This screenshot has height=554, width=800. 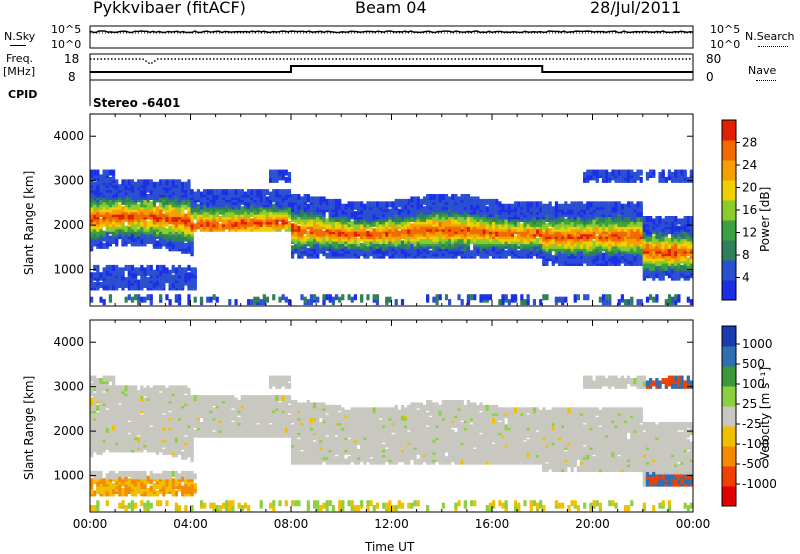 What do you see at coordinates (68, 136) in the screenshot?
I see `power-ytick-label: 4000` at bounding box center [68, 136].